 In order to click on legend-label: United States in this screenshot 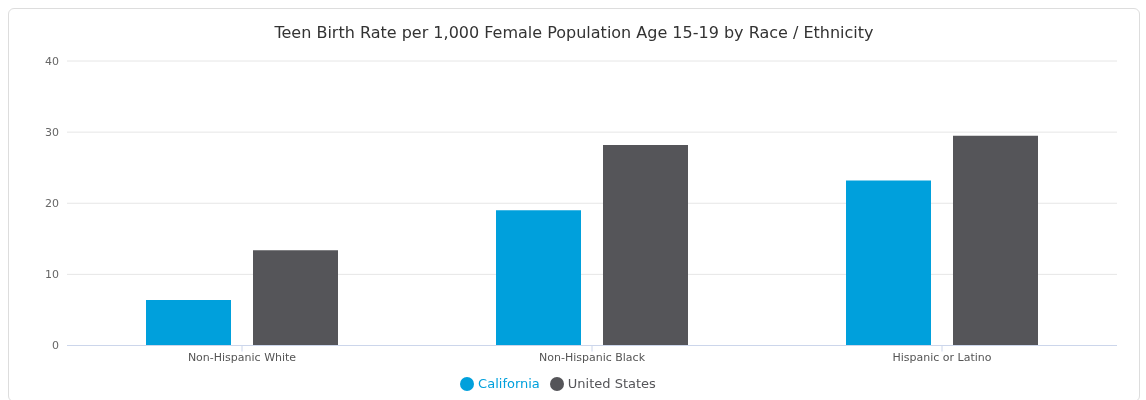, I will do `click(611, 383)`.